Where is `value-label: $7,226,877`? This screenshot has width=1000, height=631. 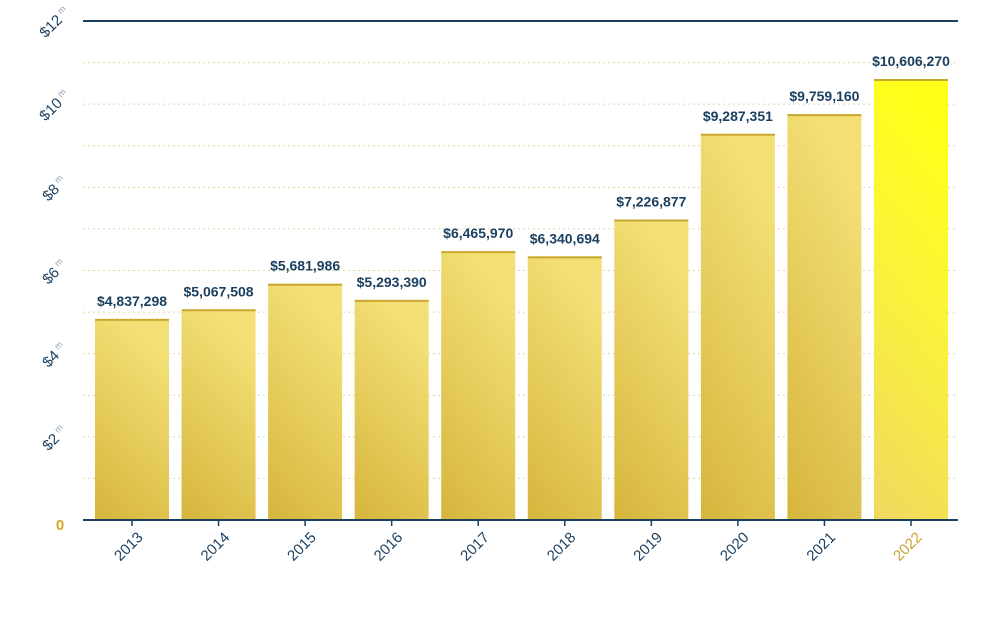 value-label: $7,226,877 is located at coordinates (651, 201).